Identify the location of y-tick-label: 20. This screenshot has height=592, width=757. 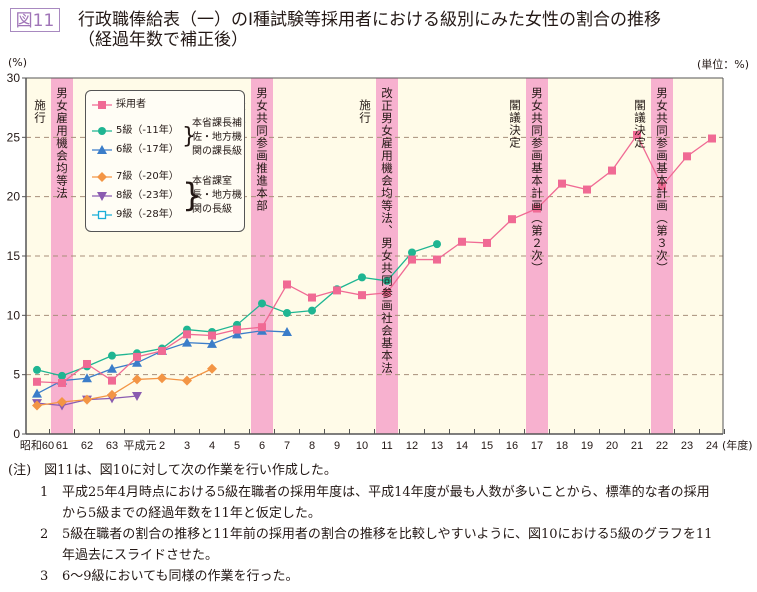
(14, 197).